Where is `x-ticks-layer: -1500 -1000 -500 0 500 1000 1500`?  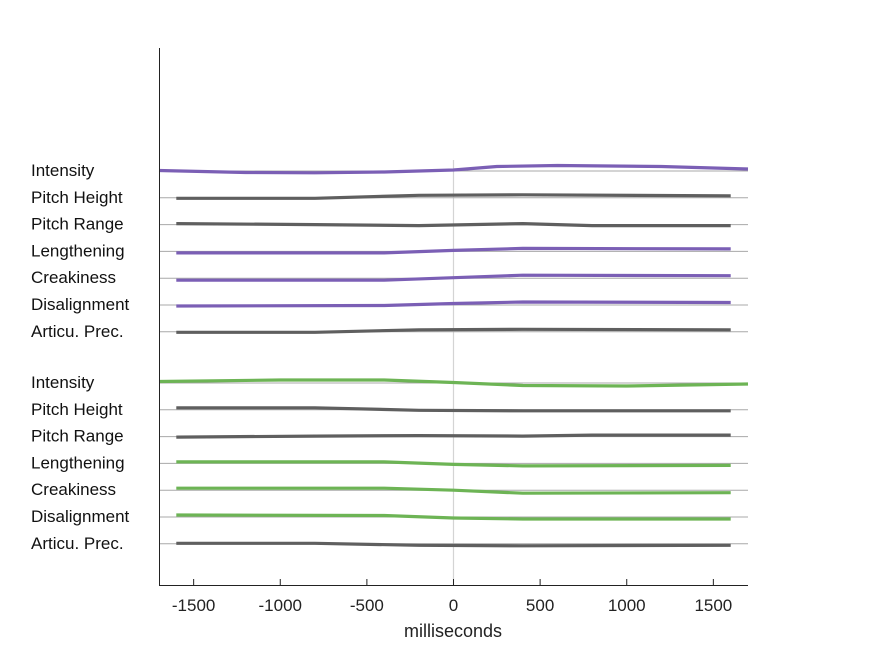 x-ticks-layer: -1500 -1000 -500 0 500 1000 1500 is located at coordinates (452, 597).